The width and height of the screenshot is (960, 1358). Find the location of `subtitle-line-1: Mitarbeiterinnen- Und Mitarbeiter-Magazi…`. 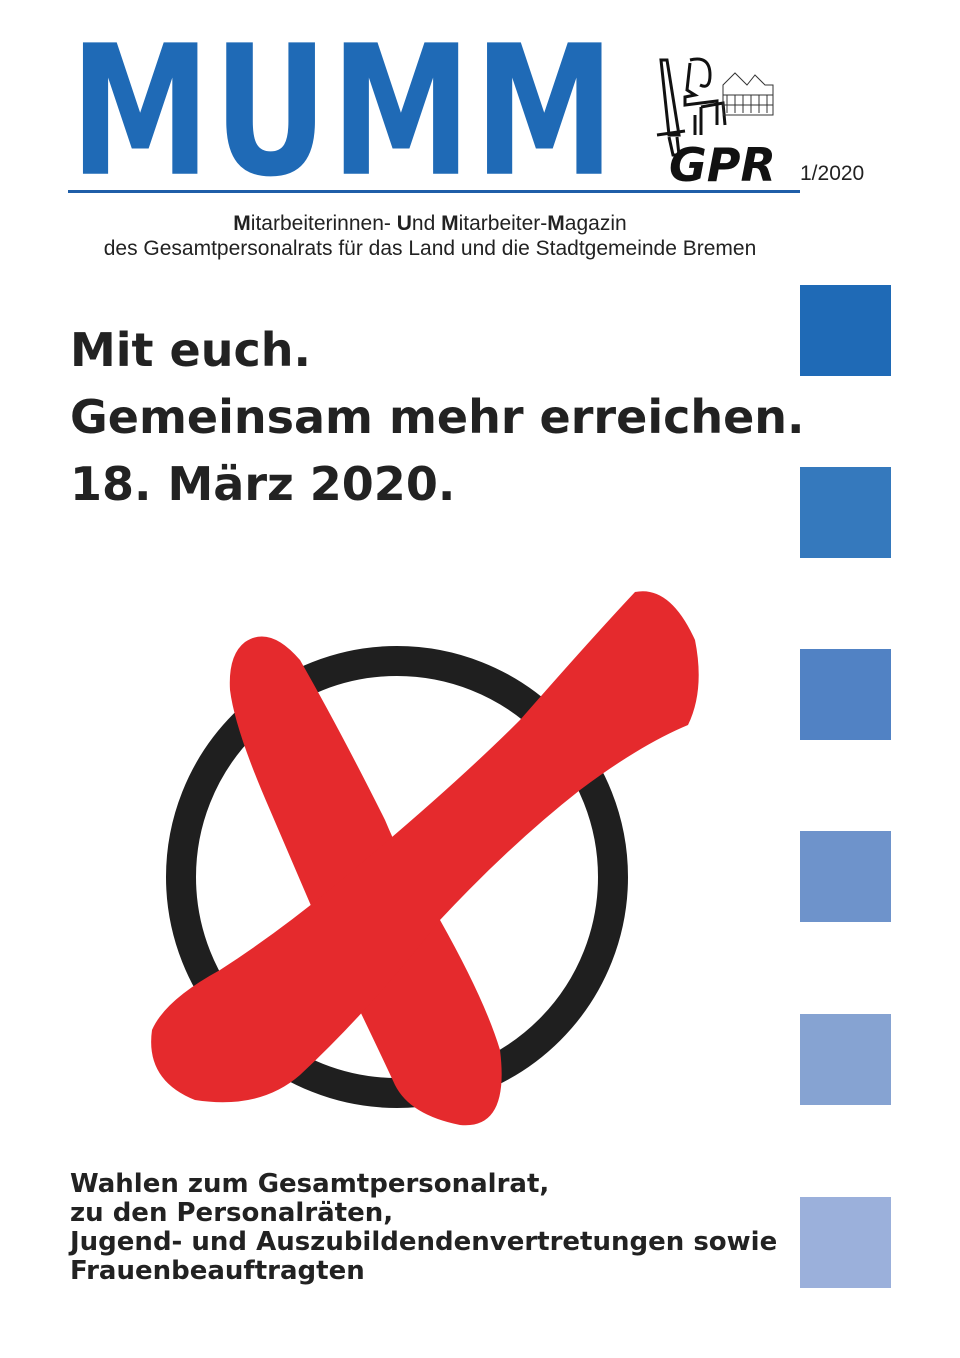

subtitle-line-1: Mitarbeiterinnen- Und Mitarbeiter-Magazi… is located at coordinates (430, 223).